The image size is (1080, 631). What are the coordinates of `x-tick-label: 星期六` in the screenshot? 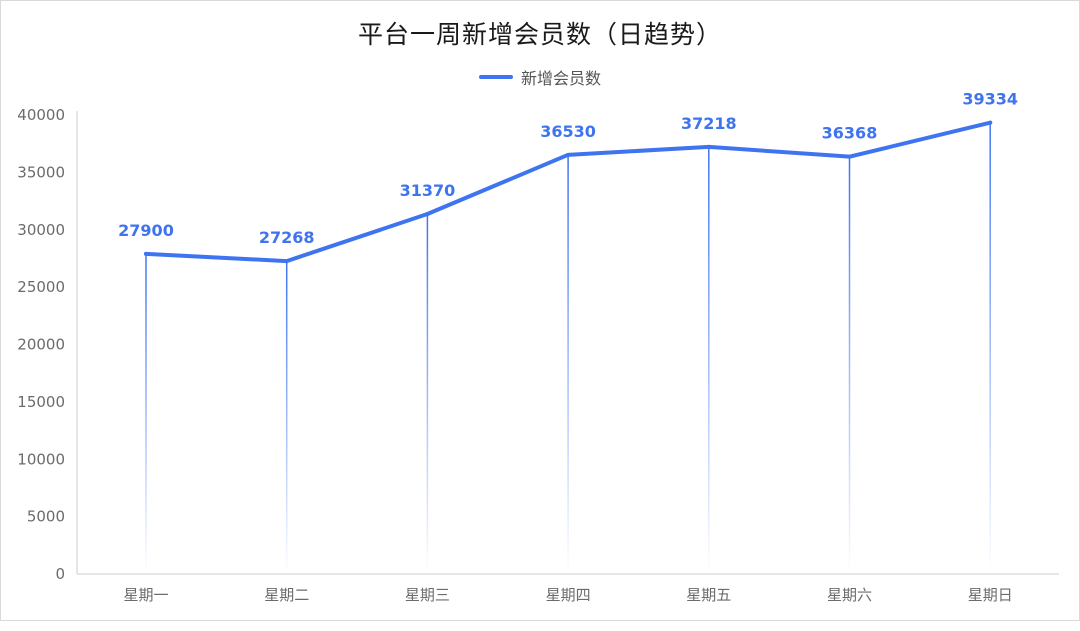 It's located at (849, 595).